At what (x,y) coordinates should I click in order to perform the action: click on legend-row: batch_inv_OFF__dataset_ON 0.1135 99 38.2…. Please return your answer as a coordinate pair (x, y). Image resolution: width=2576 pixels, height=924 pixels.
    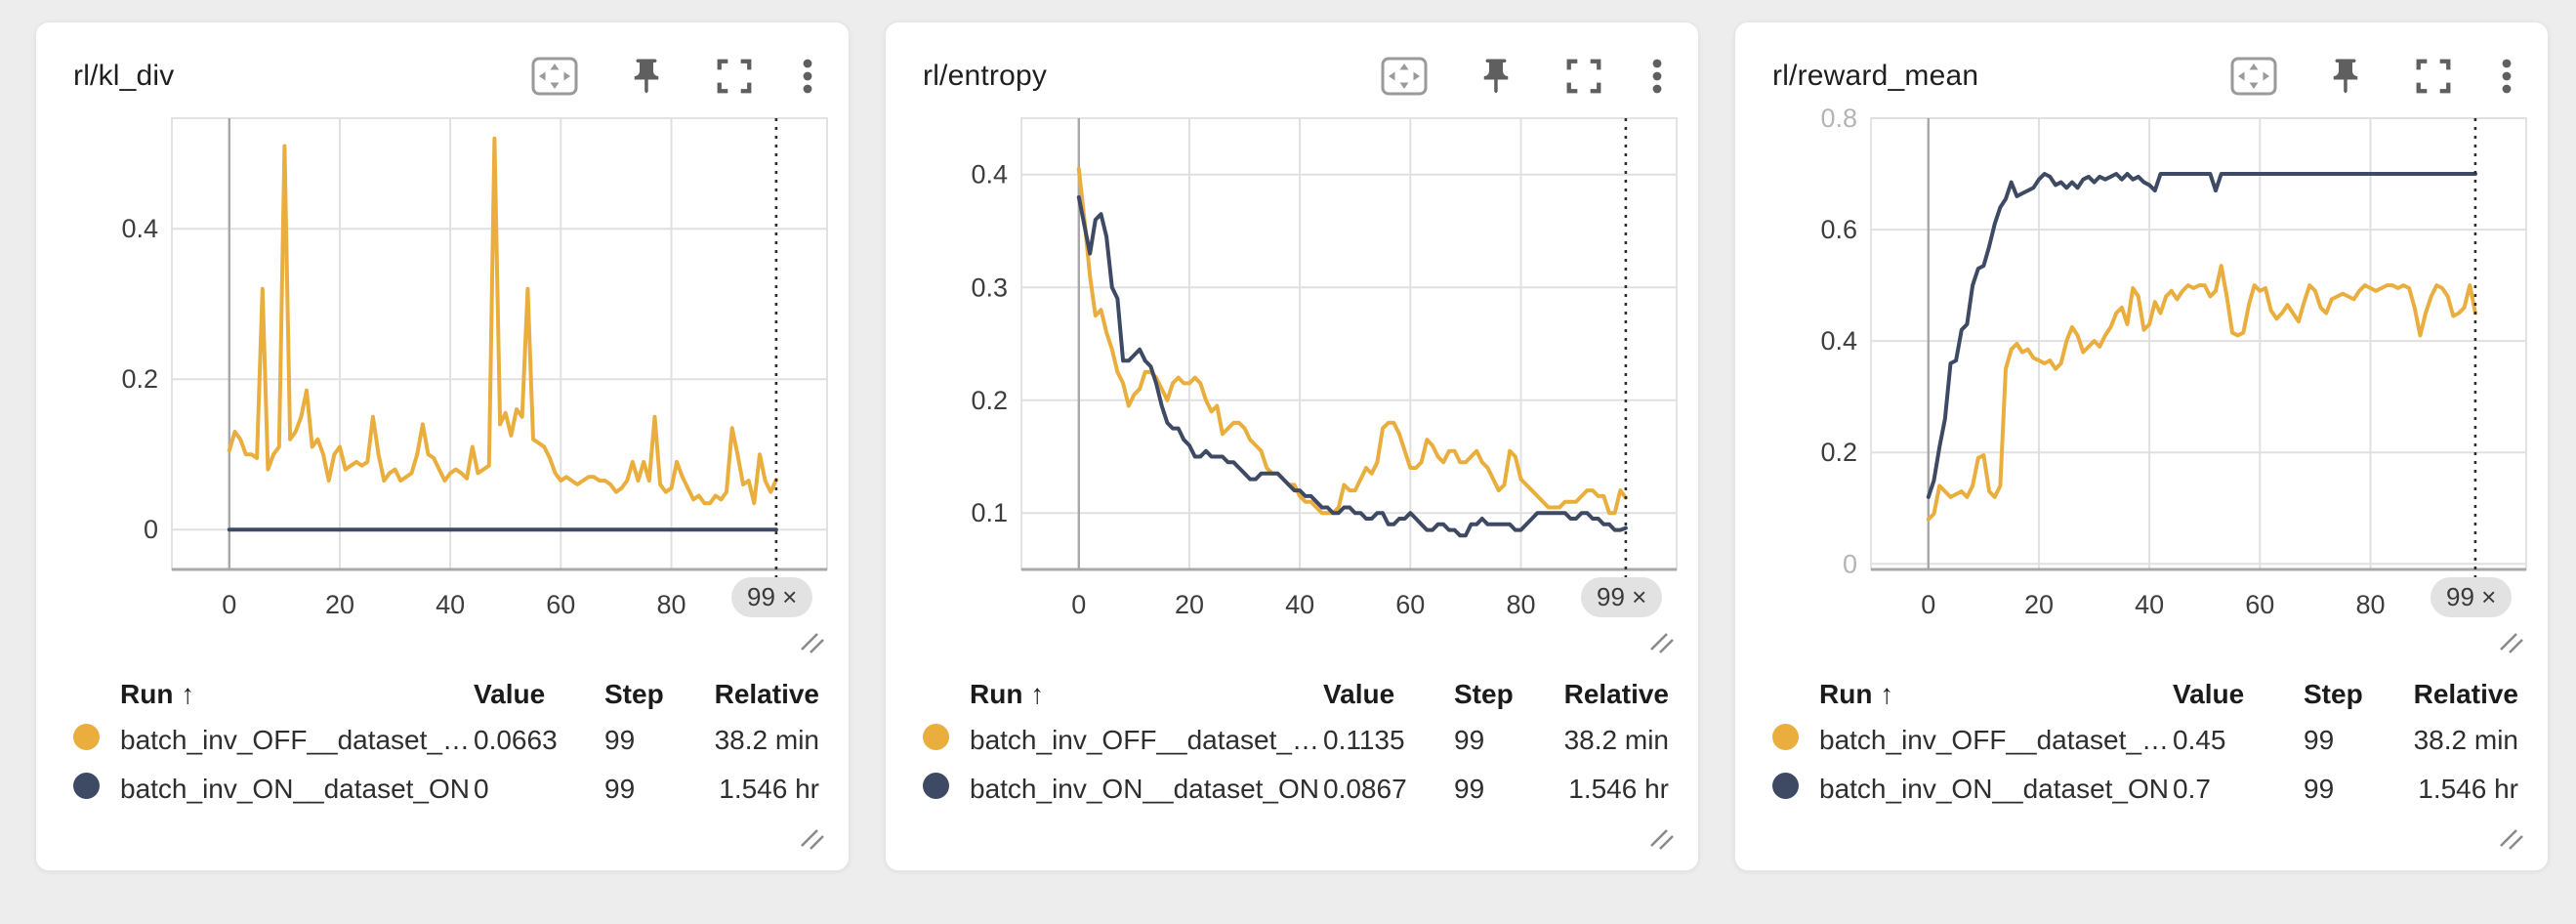
    Looking at the image, I should click on (1296, 740).